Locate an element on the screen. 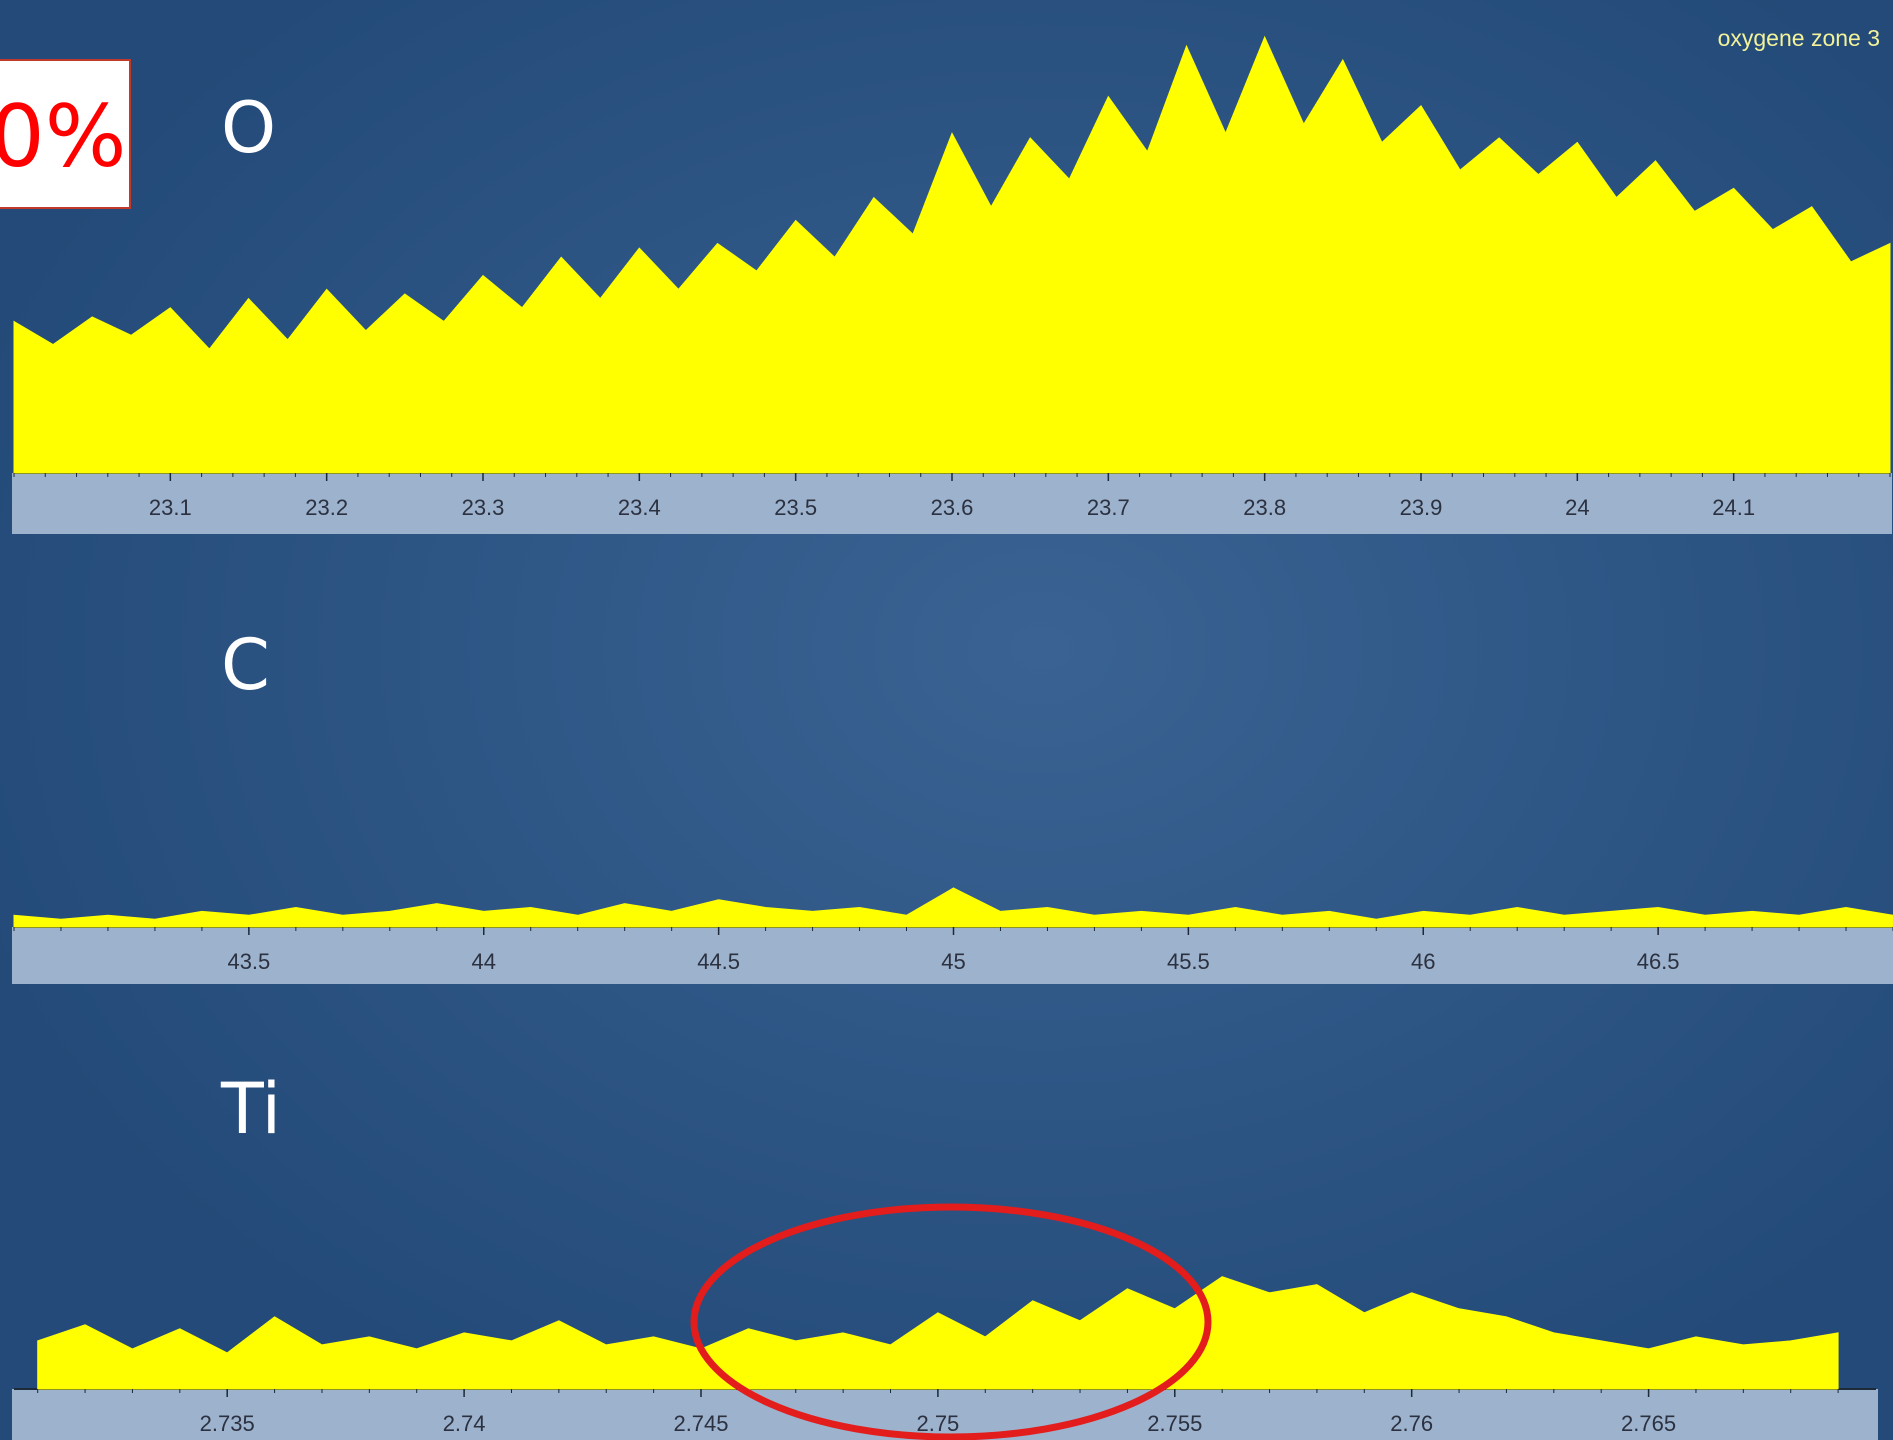 Image resolution: width=1893 pixels, height=1440 pixels. x-tick-label: 2.74 is located at coordinates (464, 1423).